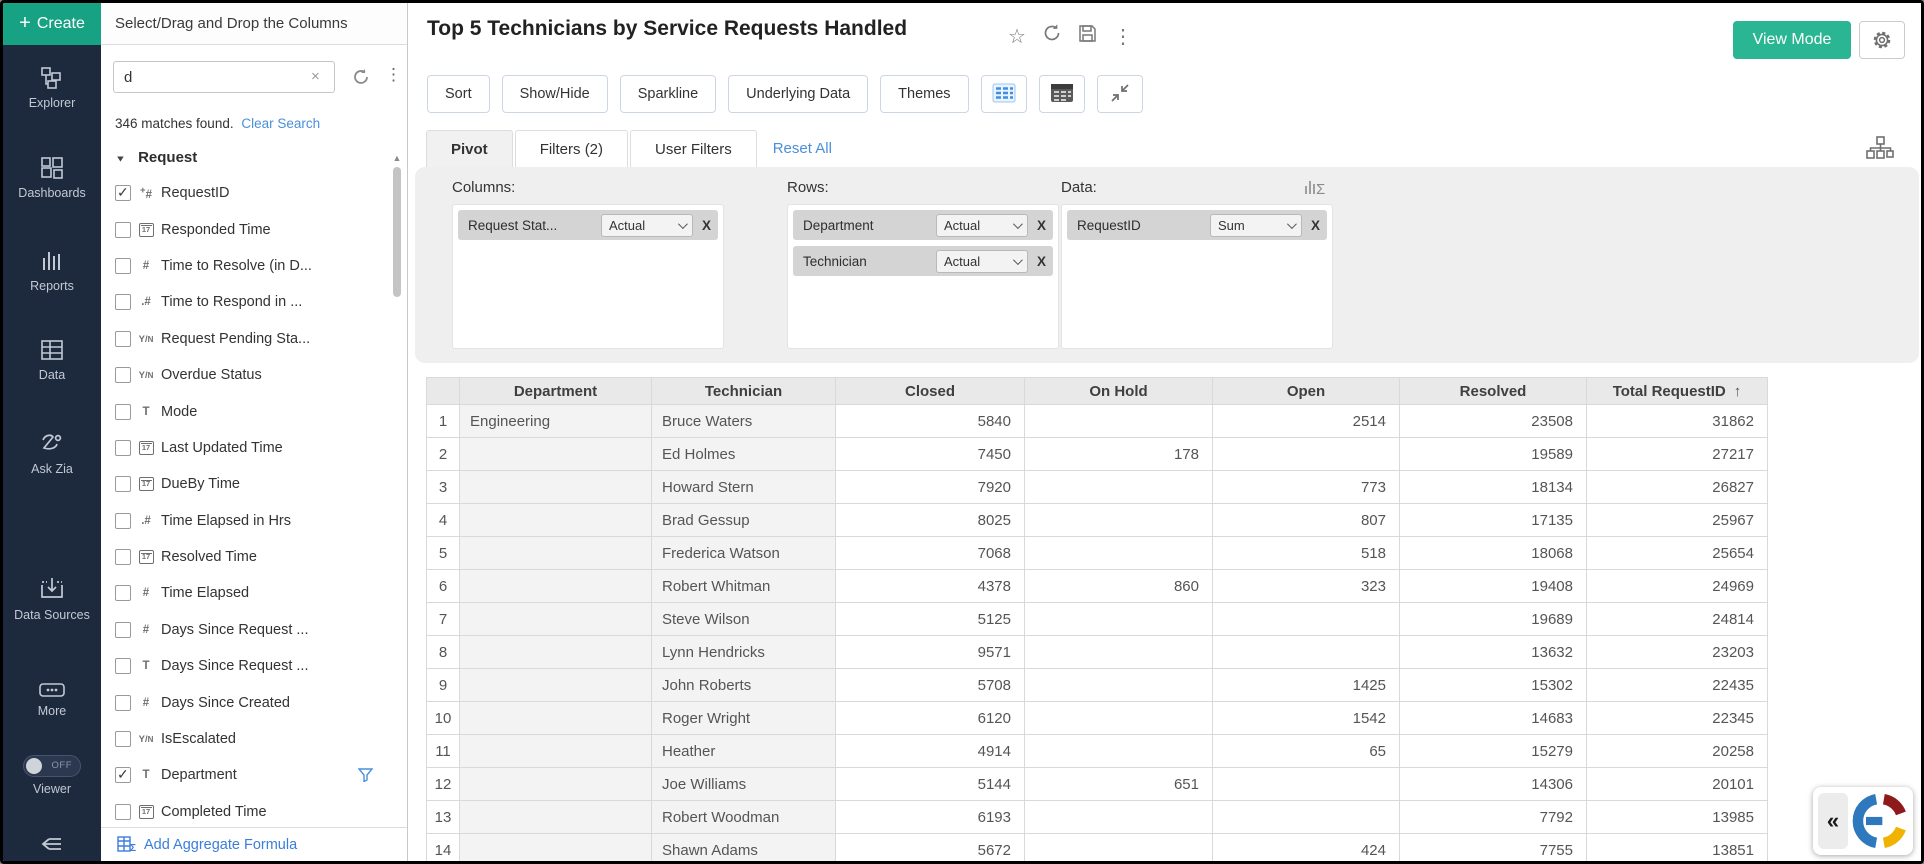 This screenshot has width=1924, height=864. What do you see at coordinates (1880, 150) in the screenshot?
I see `hierarchy-icon` at bounding box center [1880, 150].